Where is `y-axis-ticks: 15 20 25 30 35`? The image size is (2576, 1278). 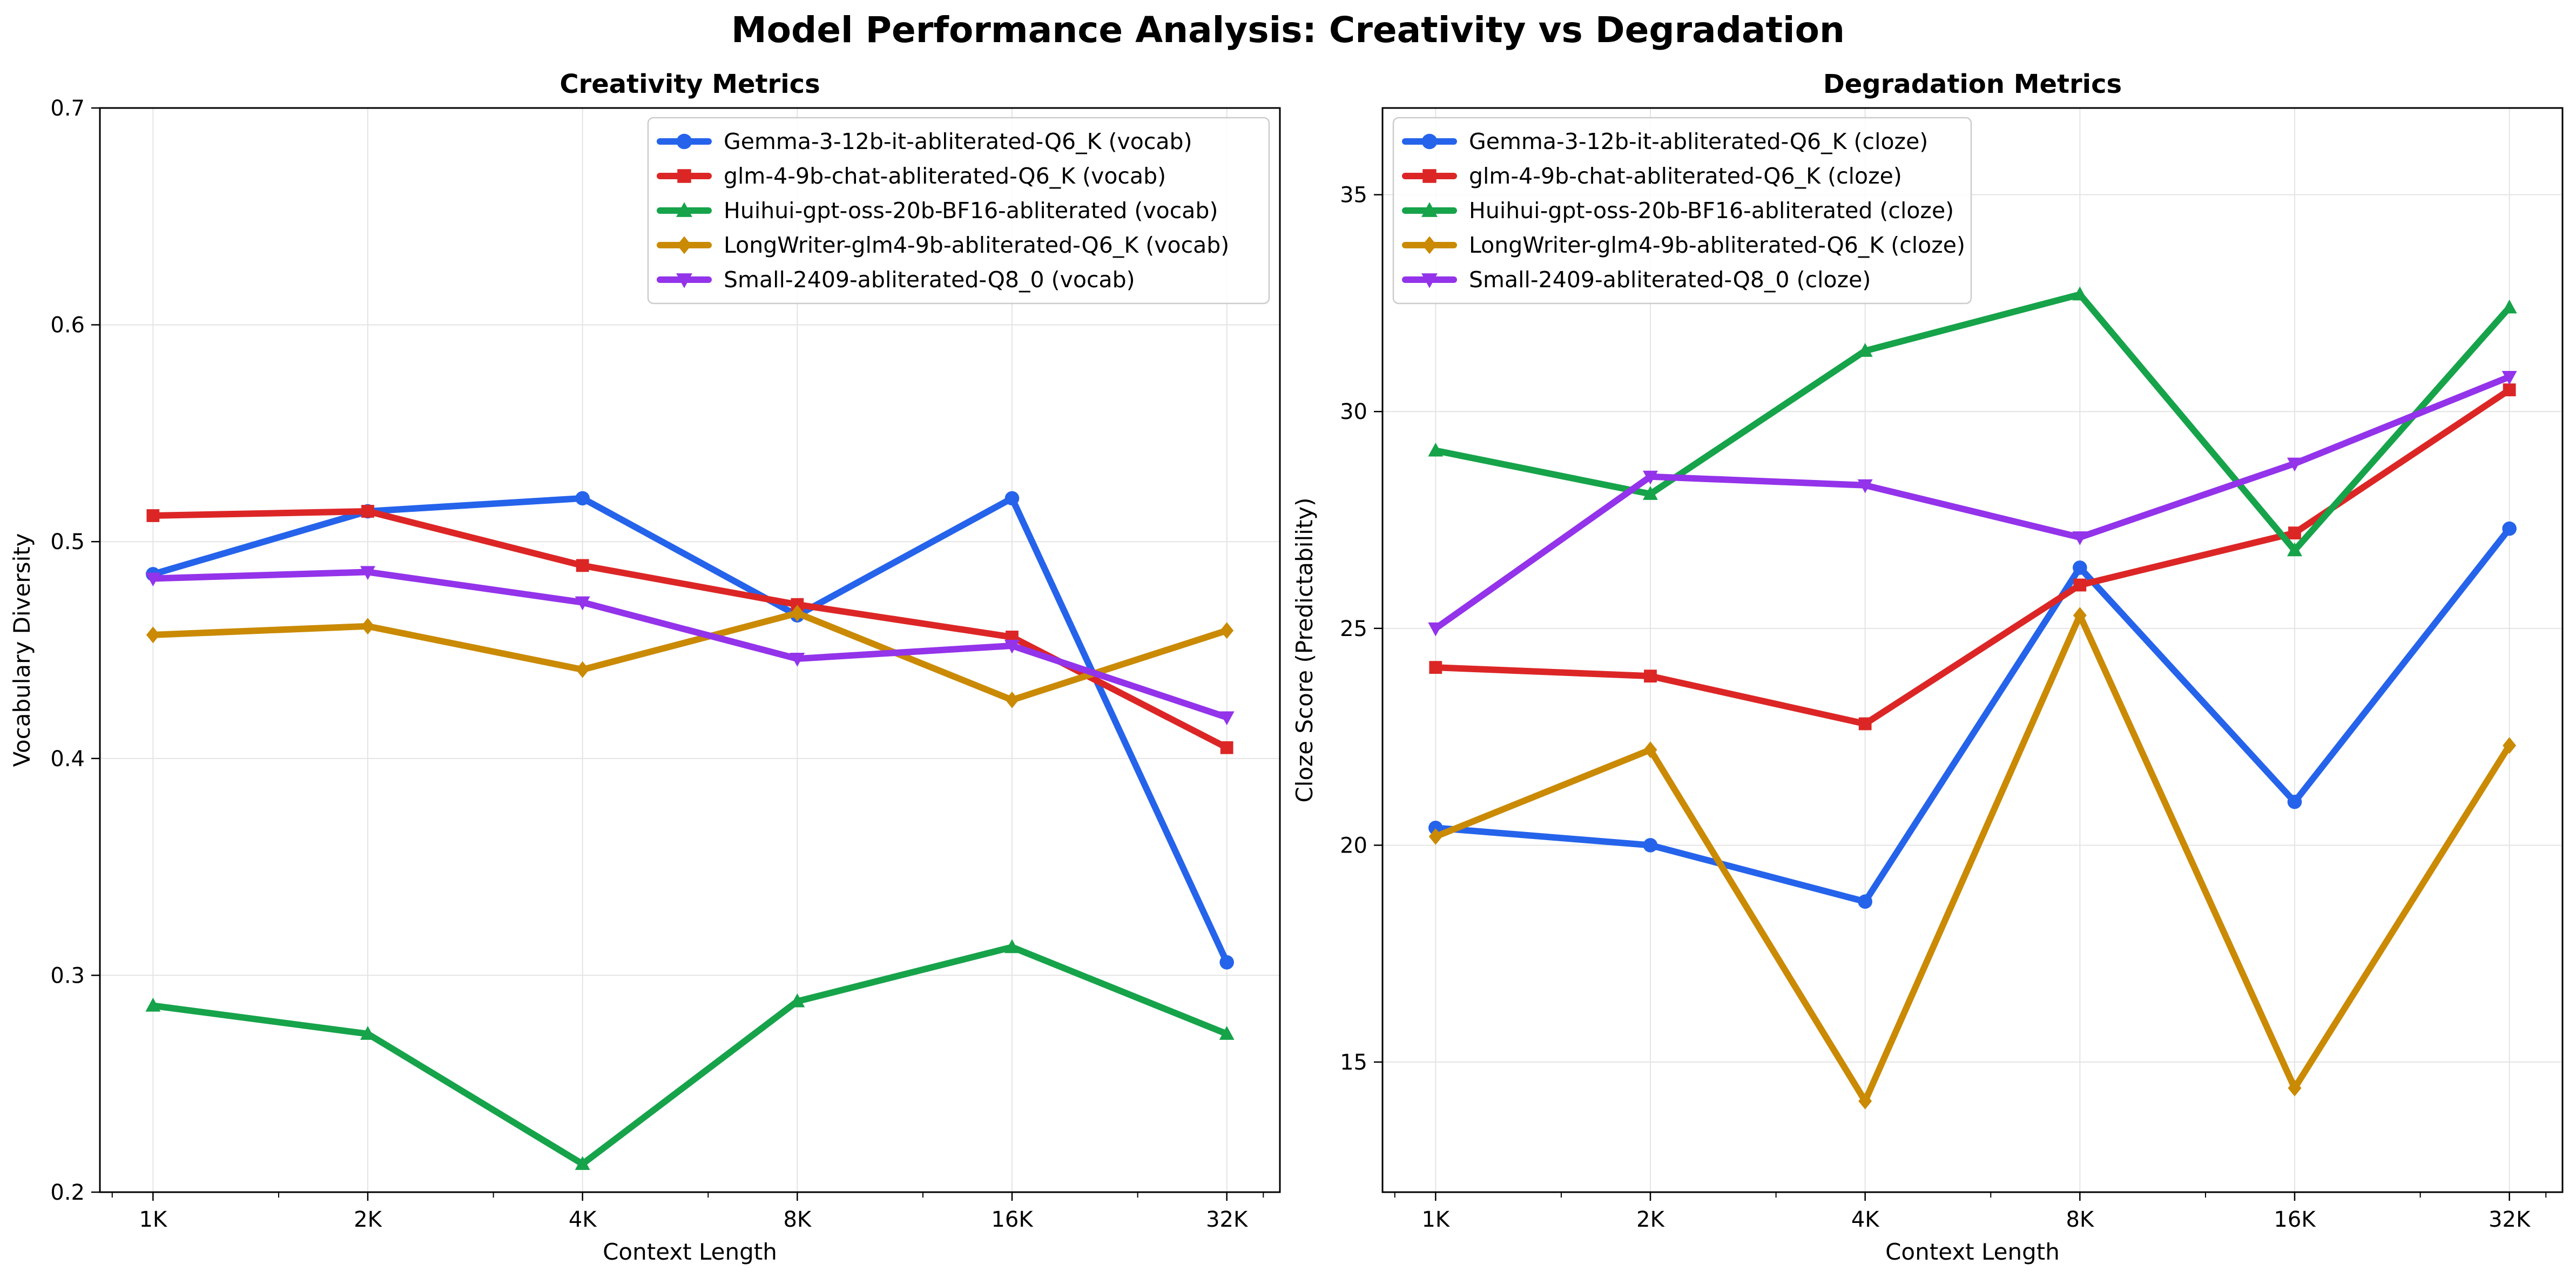
y-axis-ticks: 15 20 25 30 35 is located at coordinates (1361, 629).